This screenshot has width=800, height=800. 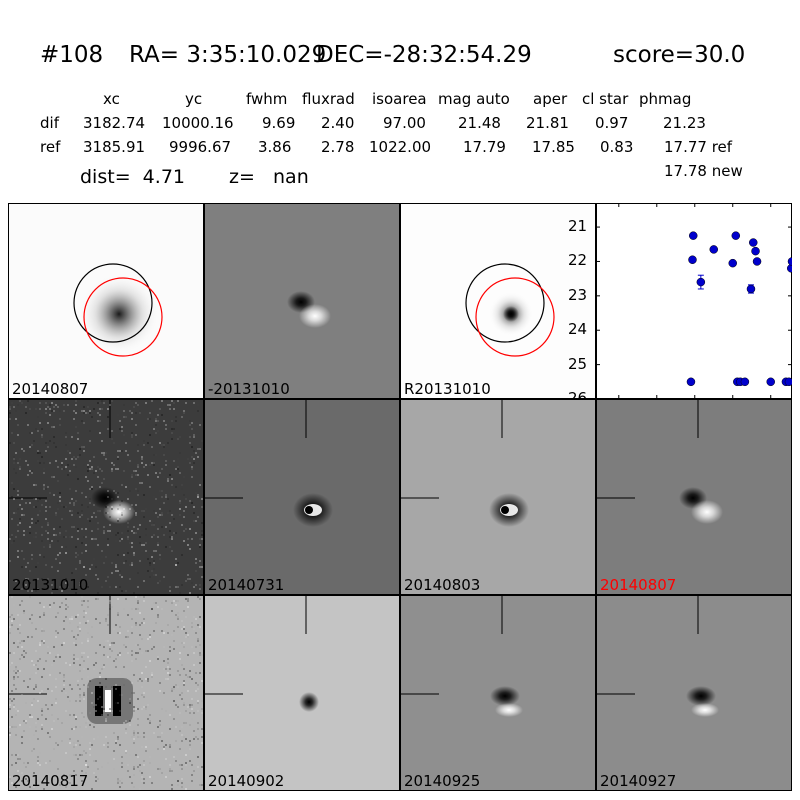 I want to click on stamp-image, so click(x=694, y=497).